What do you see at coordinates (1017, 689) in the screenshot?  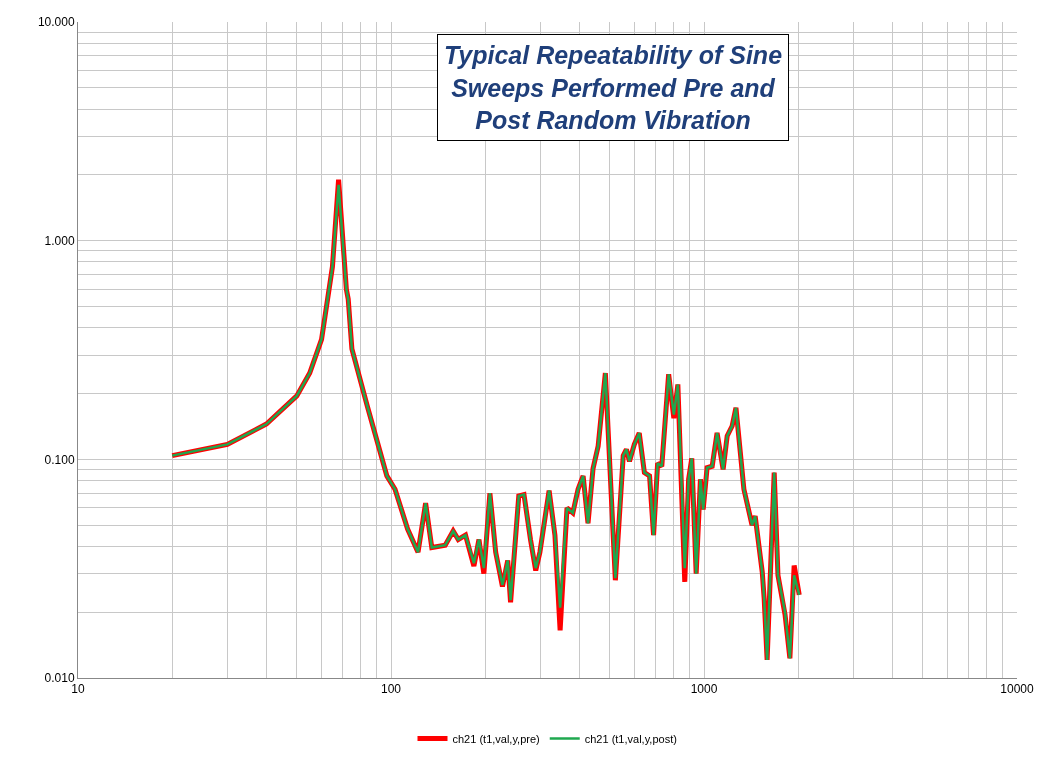 I see `x-tick-label: 10000` at bounding box center [1017, 689].